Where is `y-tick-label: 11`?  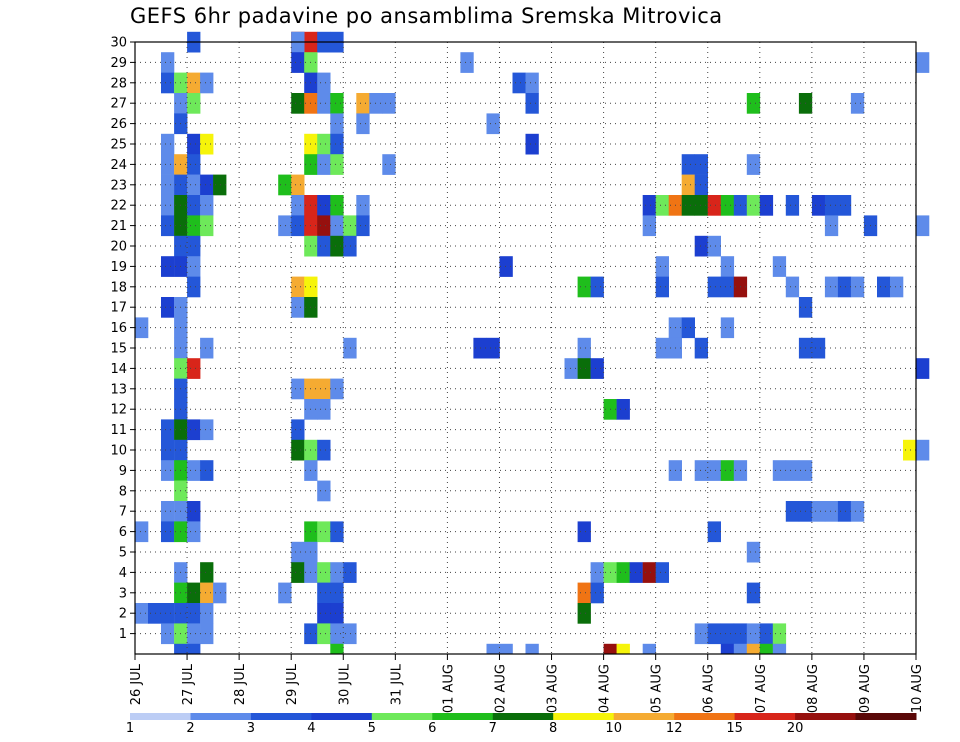
y-tick-label: 11 is located at coordinates (118, 430).